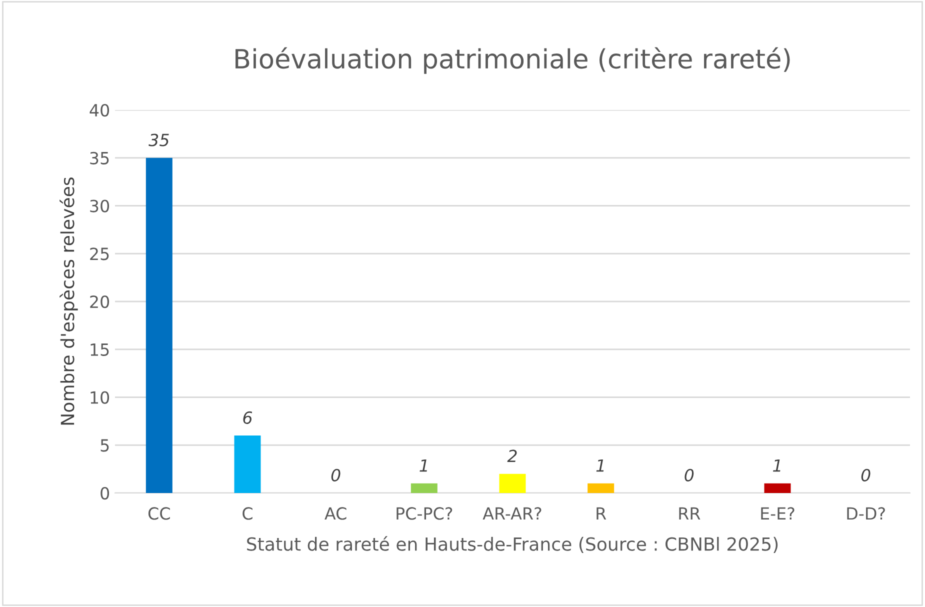  Describe the element at coordinates (99, 350) in the screenshot. I see `y-tick-label: 15` at that location.